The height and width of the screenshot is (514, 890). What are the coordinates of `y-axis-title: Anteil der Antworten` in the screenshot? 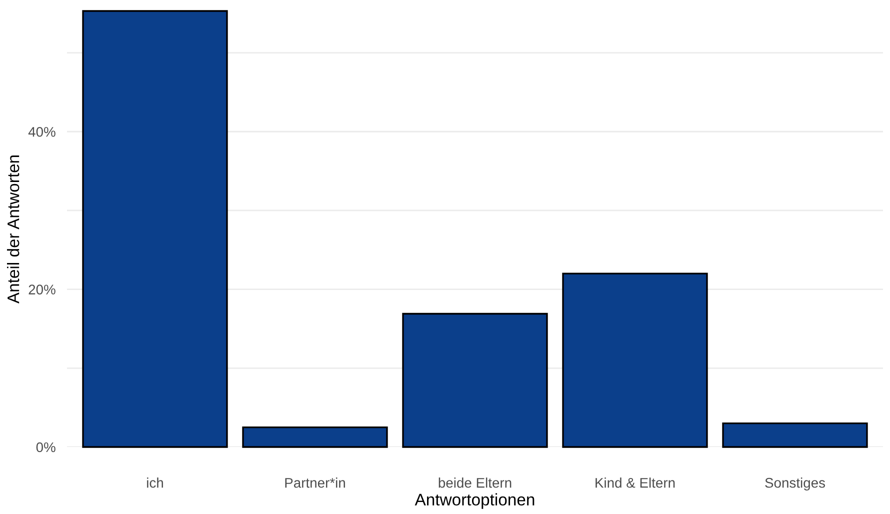 It's located at (13, 229).